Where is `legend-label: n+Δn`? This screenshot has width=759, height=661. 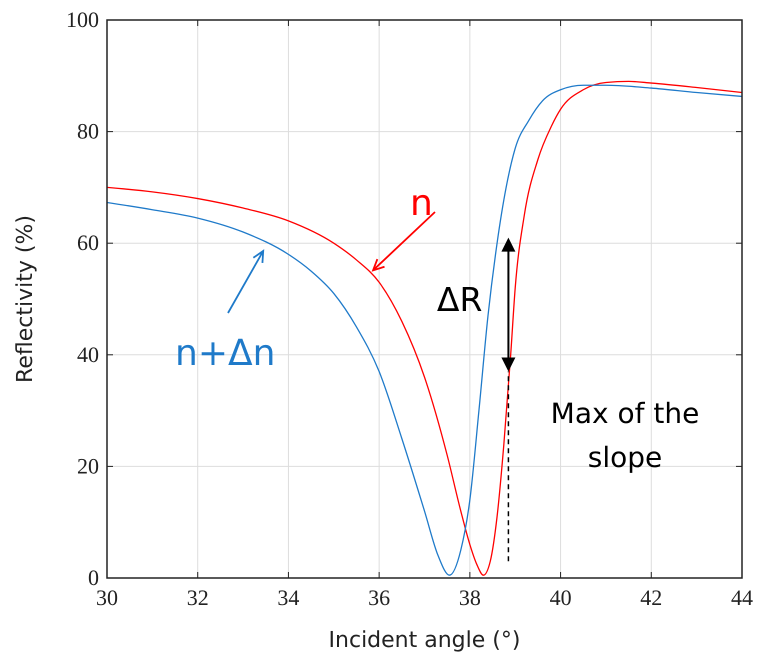
legend-label: n+Δn is located at coordinates (225, 353).